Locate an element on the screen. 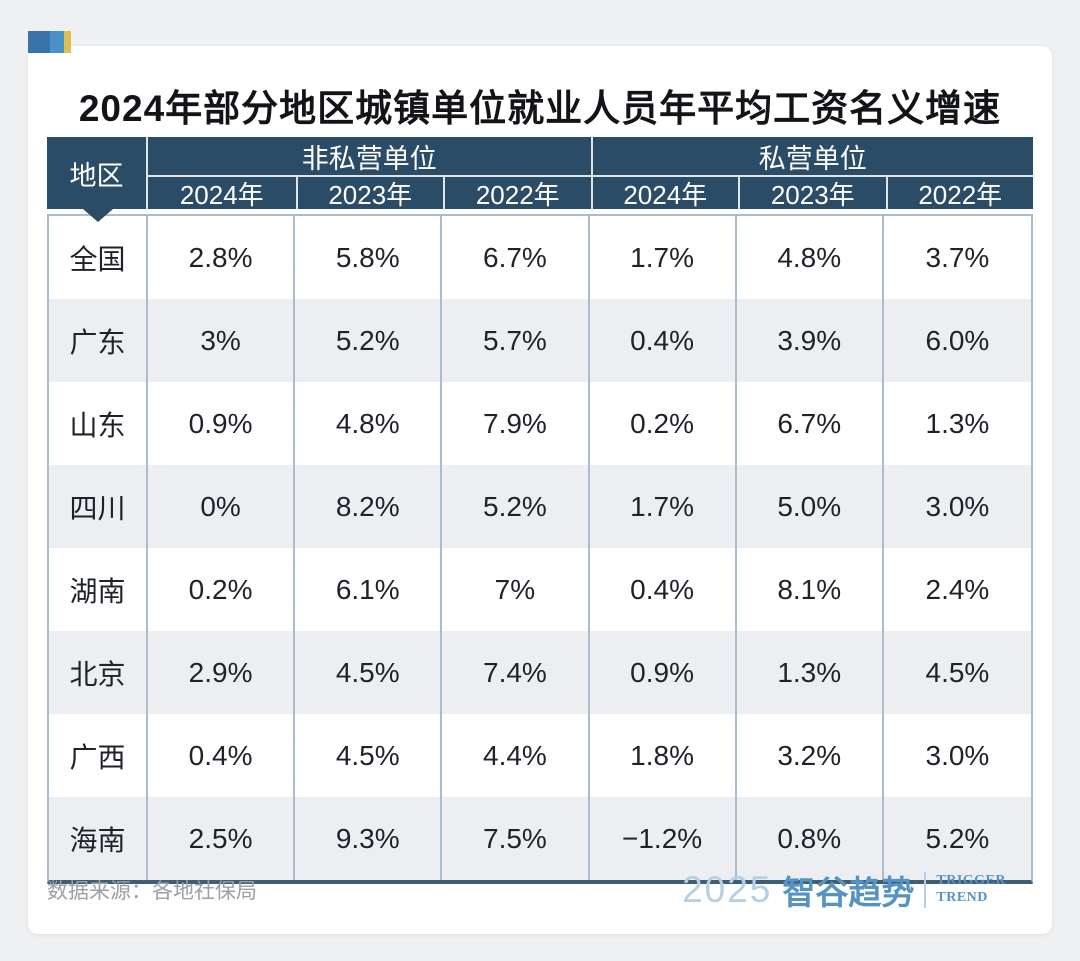 This screenshot has width=1080, height=961. value-cell: 2.9% is located at coordinates (222, 672).